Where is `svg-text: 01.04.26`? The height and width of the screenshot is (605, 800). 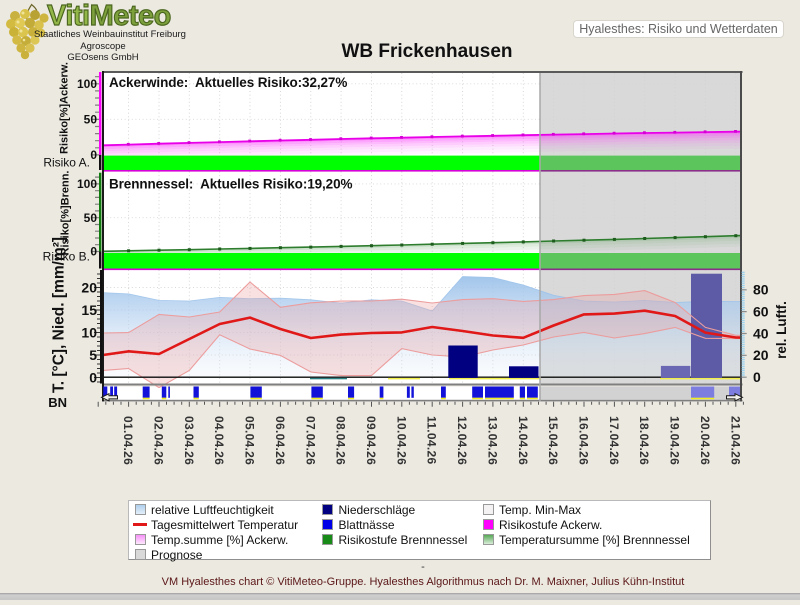 svg-text: 01.04.26 is located at coordinates (128, 440).